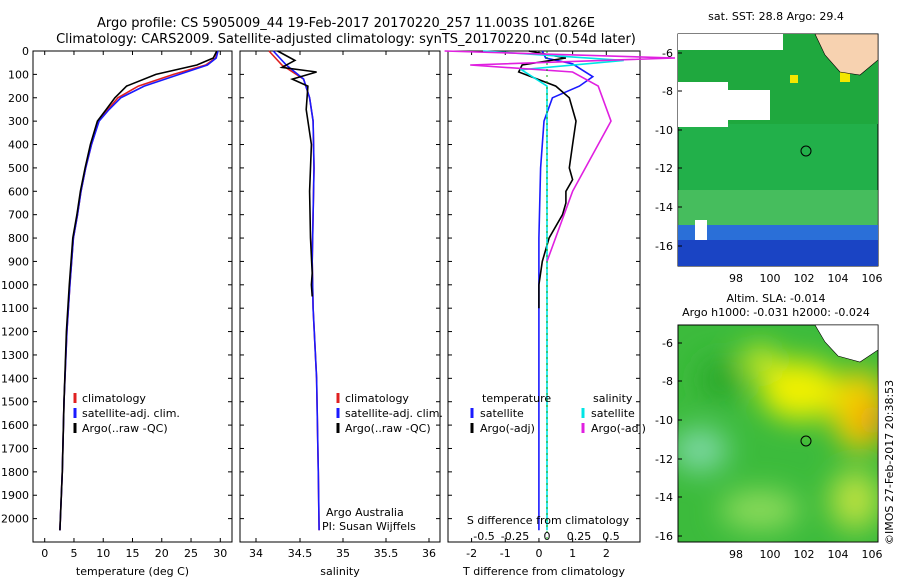  Describe the element at coordinates (18, 145) in the screenshot. I see `y-tick-label: 400` at that location.